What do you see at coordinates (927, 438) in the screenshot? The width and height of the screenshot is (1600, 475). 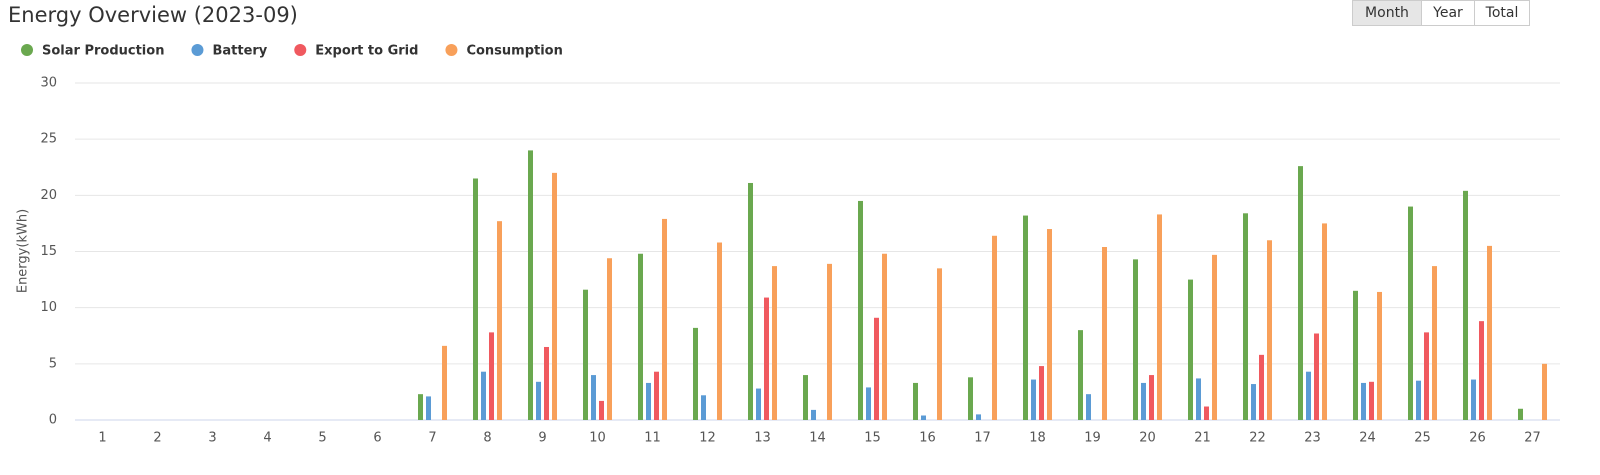 I see `x-tick-label: 16` at bounding box center [927, 438].